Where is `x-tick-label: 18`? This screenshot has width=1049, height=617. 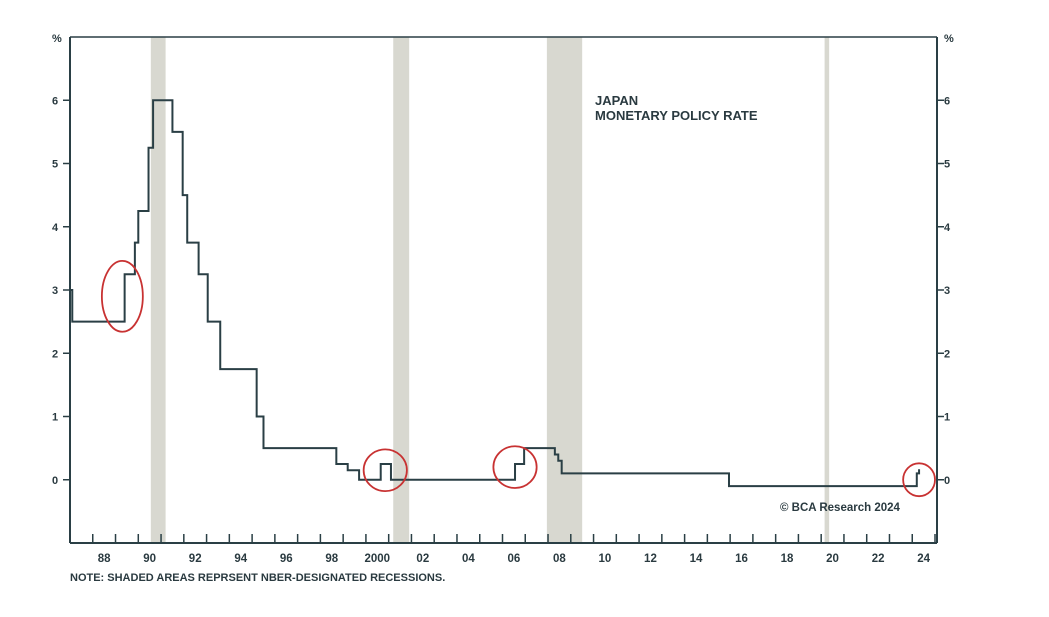
x-tick-label: 18 is located at coordinates (787, 559).